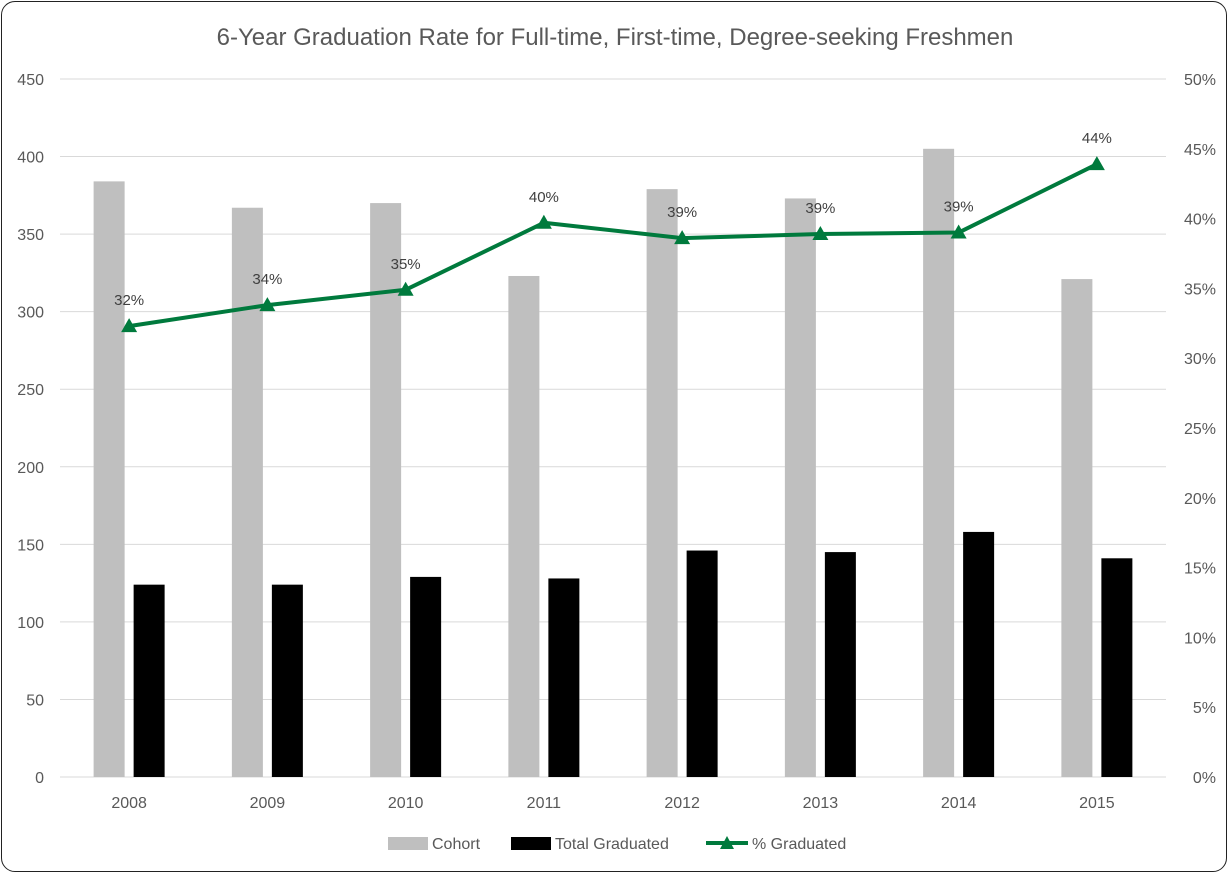  I want to click on left-tick-label: 300, so click(30, 313).